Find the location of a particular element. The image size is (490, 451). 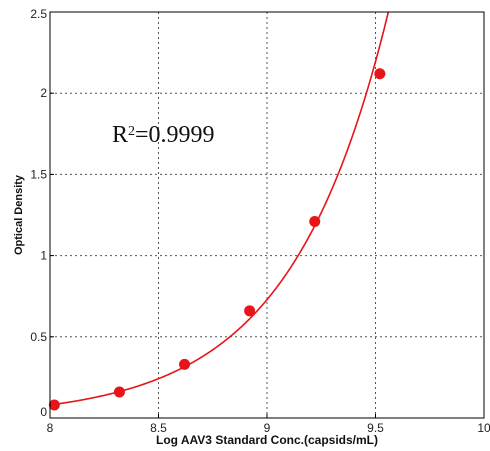

r-squared-annotation: R2=0.9999 is located at coordinates (163, 135).